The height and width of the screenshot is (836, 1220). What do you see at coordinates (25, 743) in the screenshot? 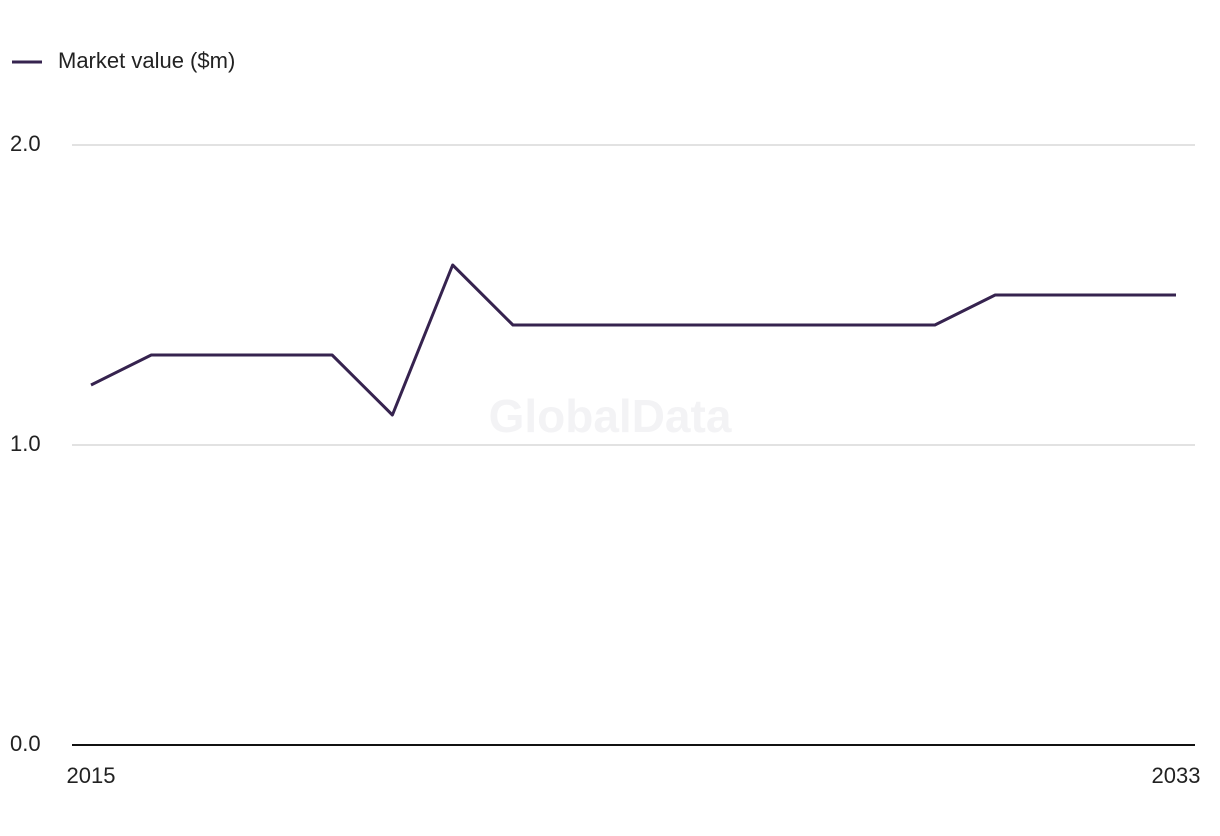
I see `y-tick-label: 0.0` at bounding box center [25, 743].